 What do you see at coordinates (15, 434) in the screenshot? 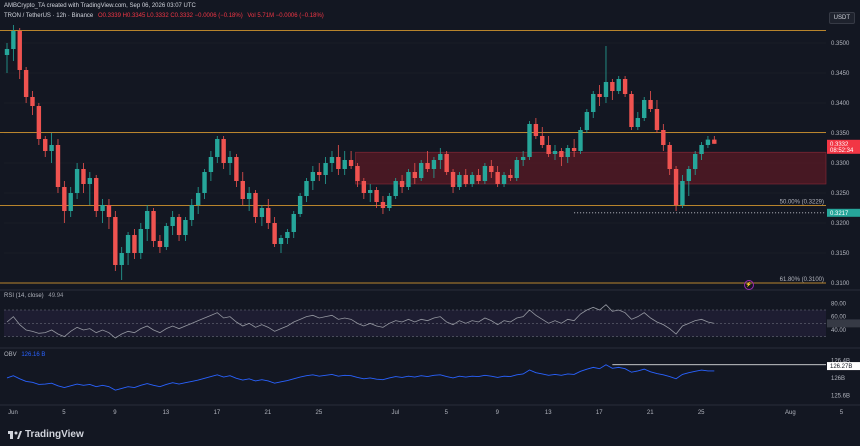
I see `tradingview-logo-icon` at bounding box center [15, 434].